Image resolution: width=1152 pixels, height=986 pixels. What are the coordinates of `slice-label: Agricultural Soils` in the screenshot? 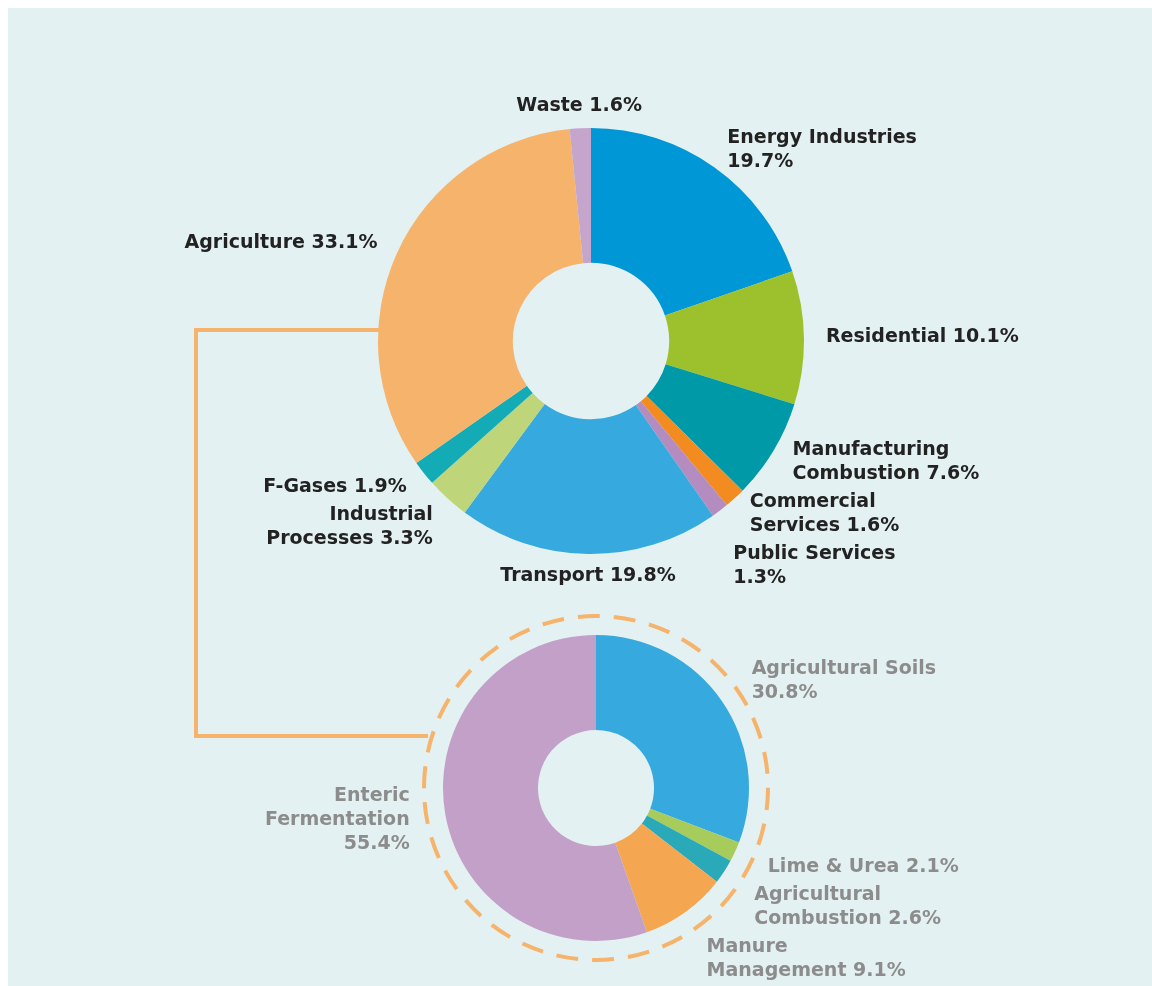 It's located at (844, 666).